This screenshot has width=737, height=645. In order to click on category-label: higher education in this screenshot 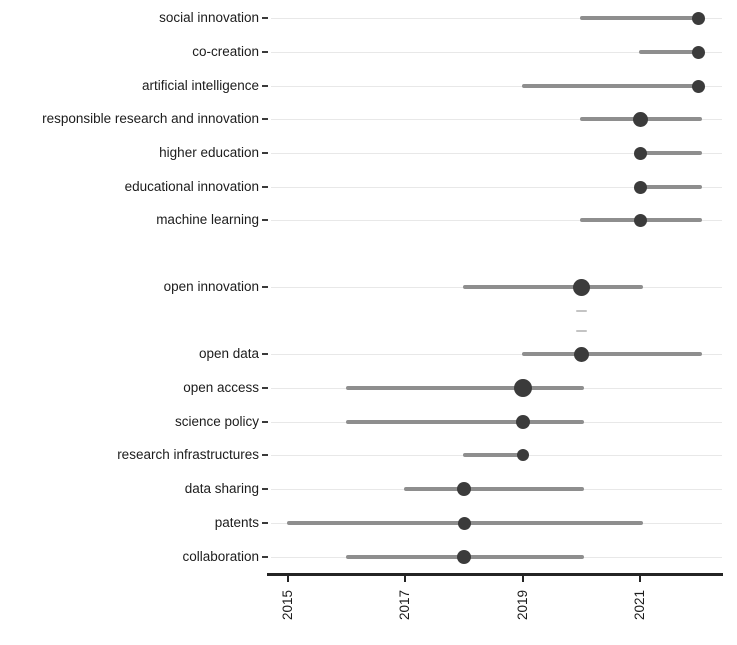, I will do `click(209, 152)`.